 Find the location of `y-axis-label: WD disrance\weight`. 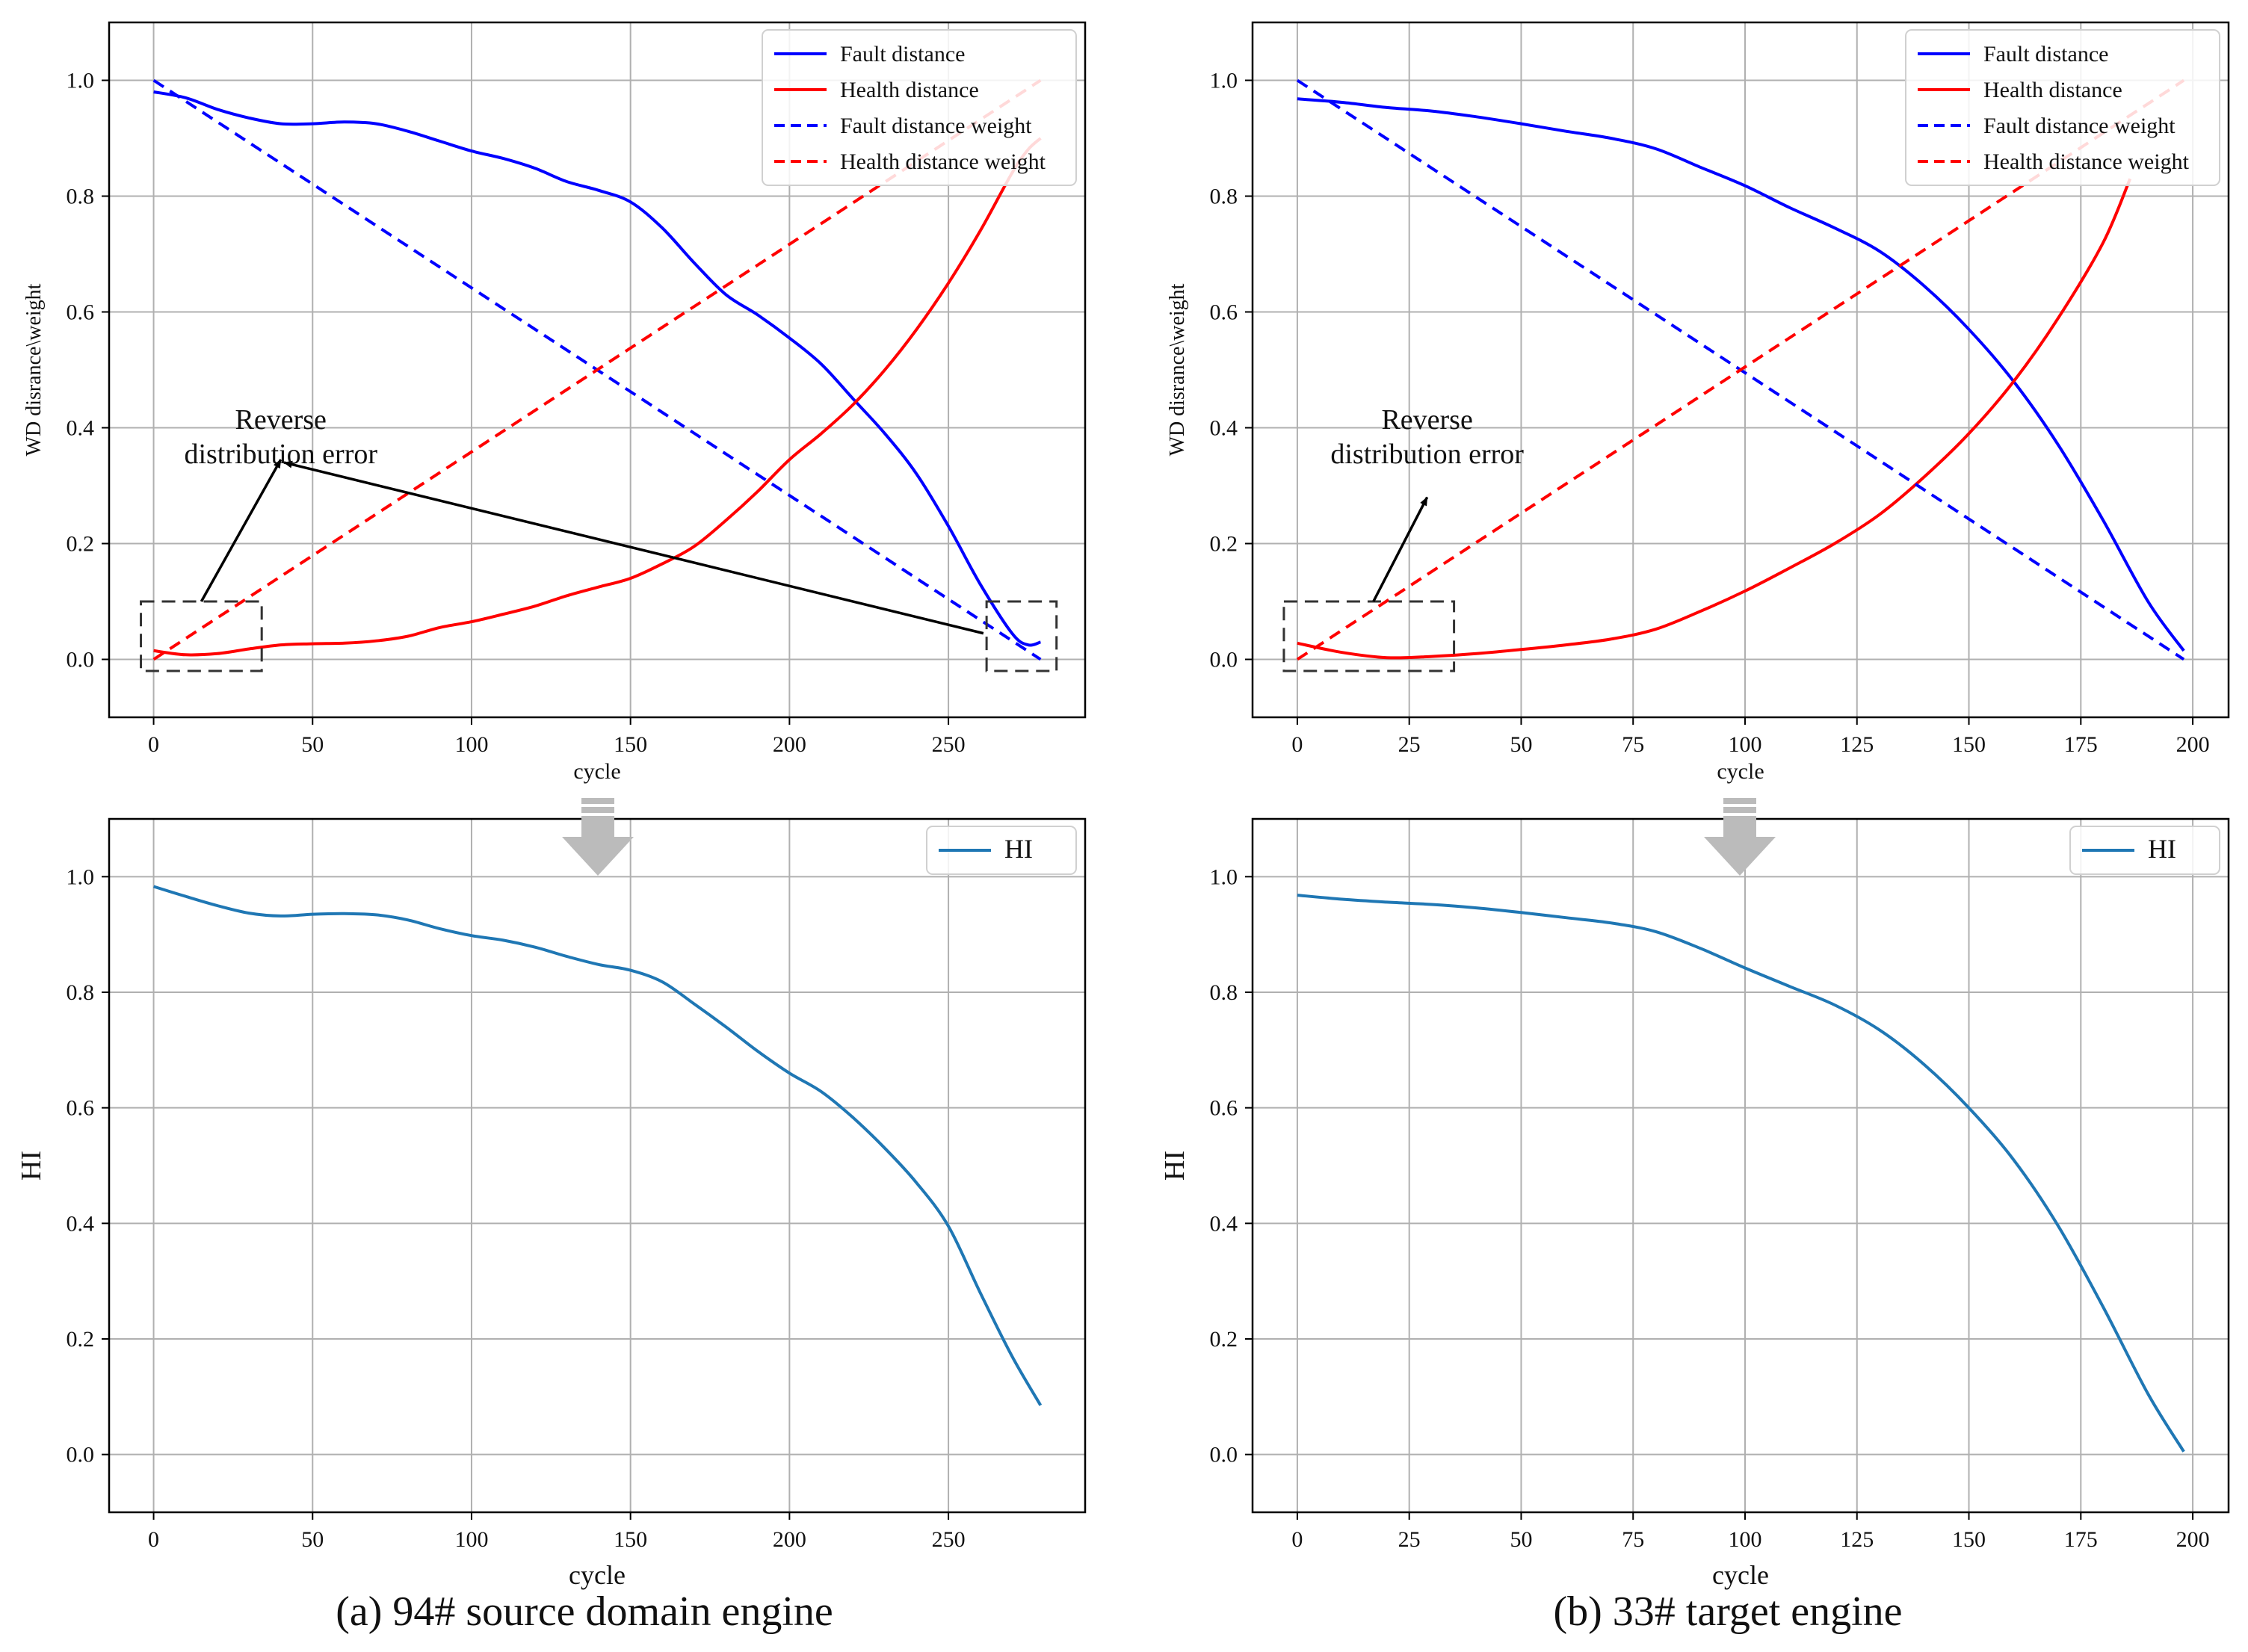

y-axis-label: WD disrance\weight is located at coordinates (1177, 369).